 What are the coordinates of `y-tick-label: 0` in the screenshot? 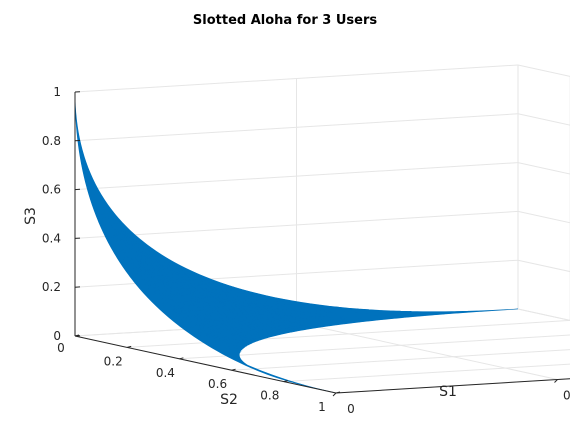 It's located at (61, 348).